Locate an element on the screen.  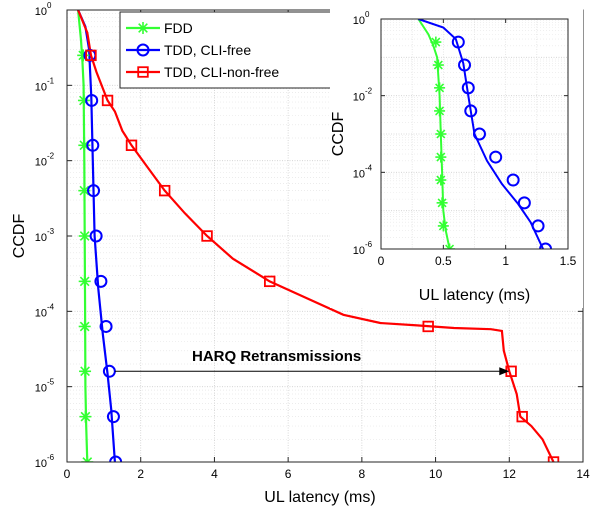
y-tick-exponent: -2 is located at coordinates (51, 156).